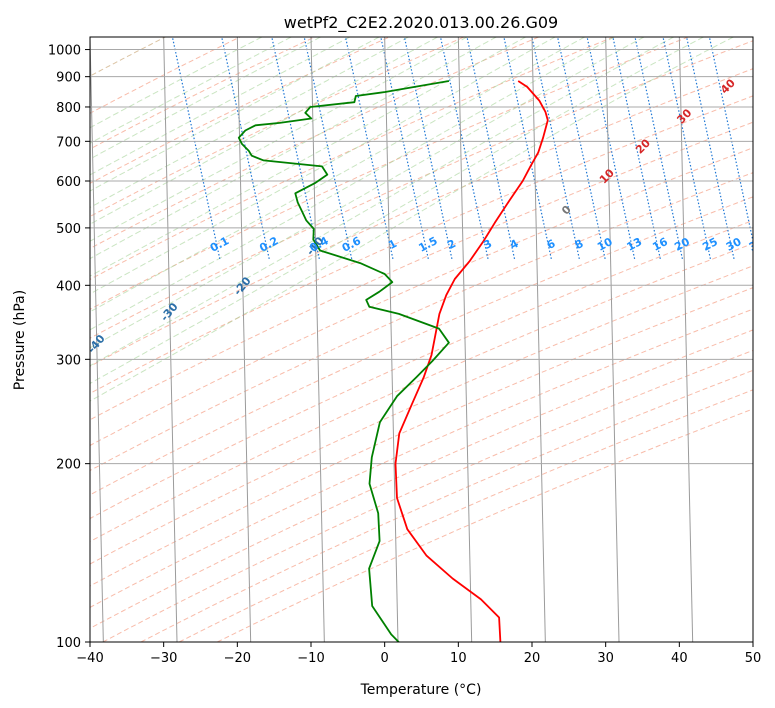  I want to click on mixing-ratio-label: 25, so click(710, 244).